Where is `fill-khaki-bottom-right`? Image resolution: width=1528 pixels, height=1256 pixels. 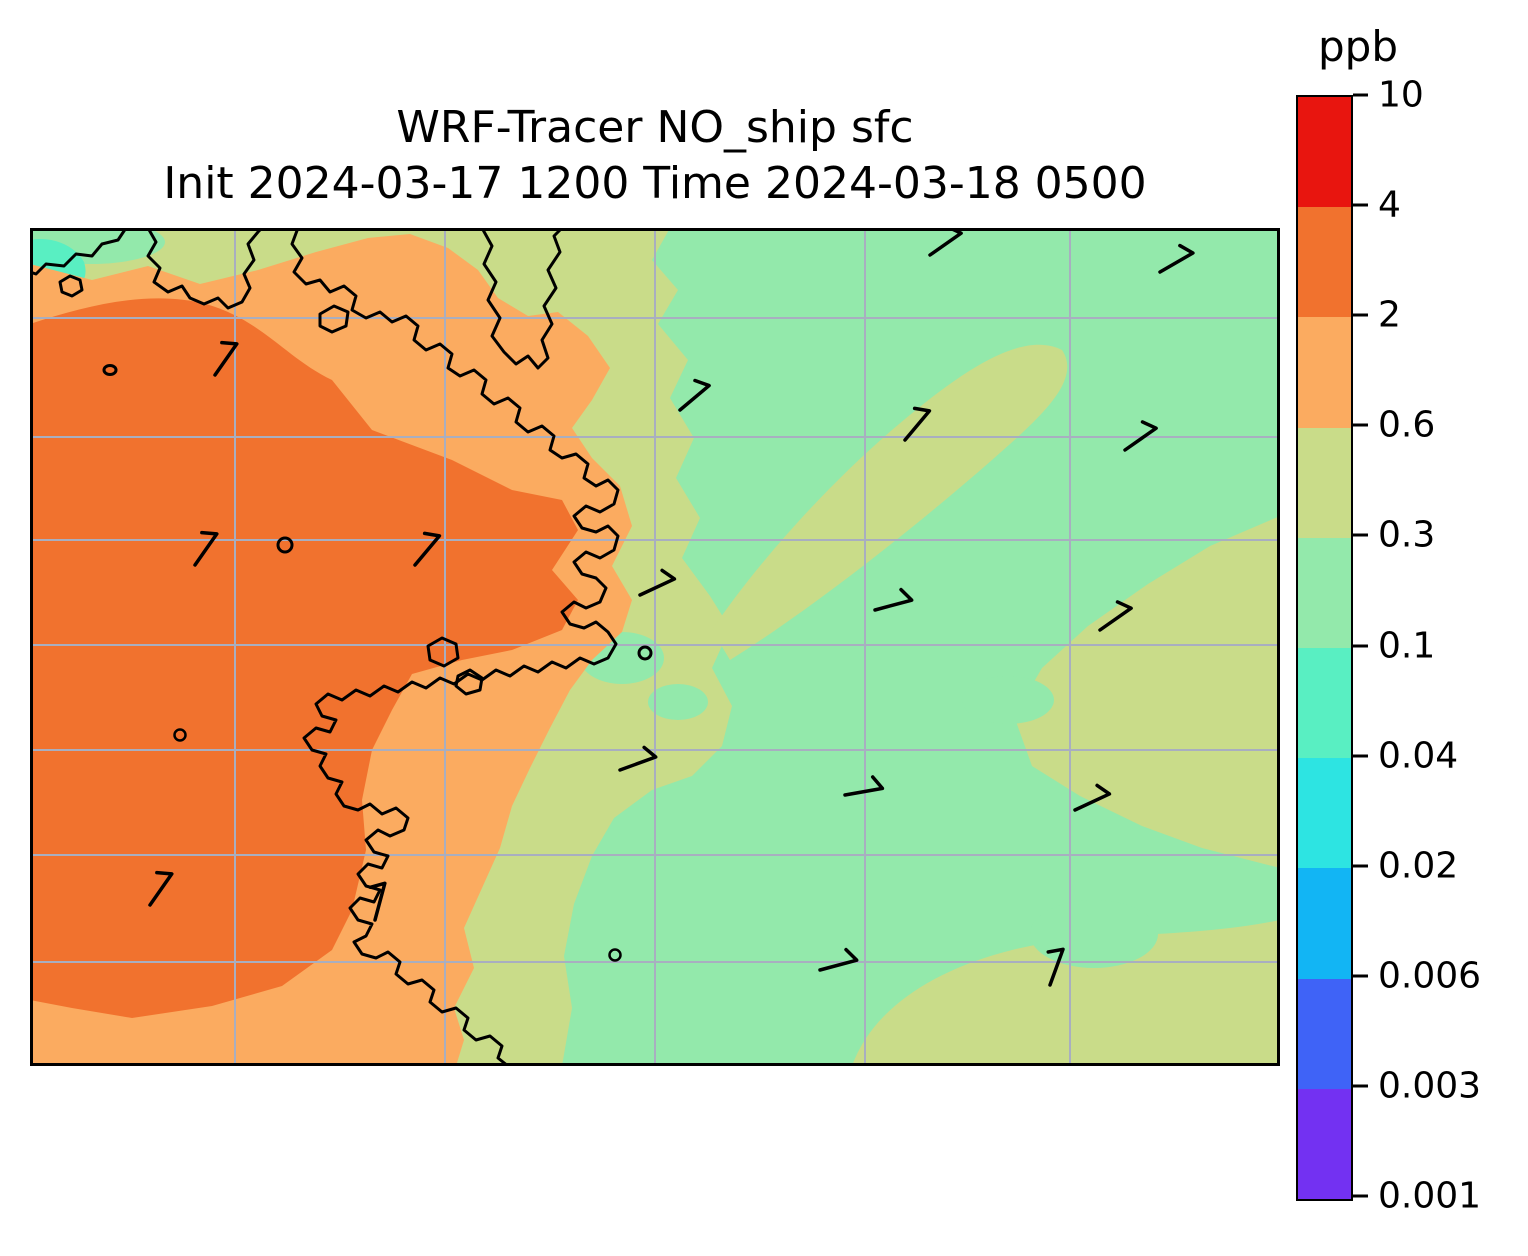 fill-khaki-bottom-right is located at coordinates (1066, 993).